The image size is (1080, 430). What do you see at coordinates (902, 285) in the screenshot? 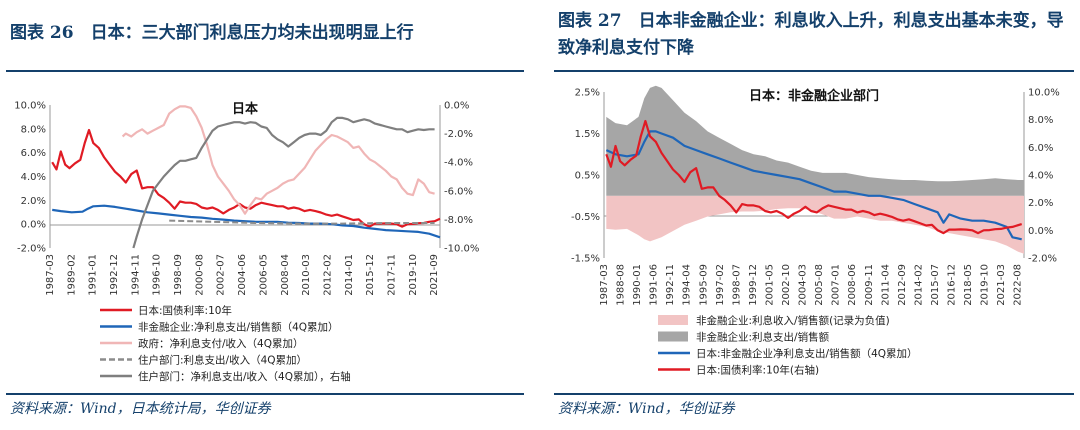
I see `x-axis-tick-label: 2012-09` at bounding box center [902, 285].